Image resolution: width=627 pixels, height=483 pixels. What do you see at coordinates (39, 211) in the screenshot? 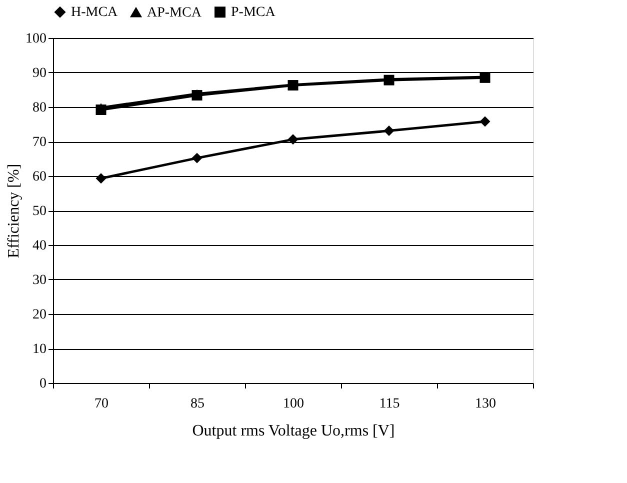
I see `y-tick-label: 50` at bounding box center [39, 211].